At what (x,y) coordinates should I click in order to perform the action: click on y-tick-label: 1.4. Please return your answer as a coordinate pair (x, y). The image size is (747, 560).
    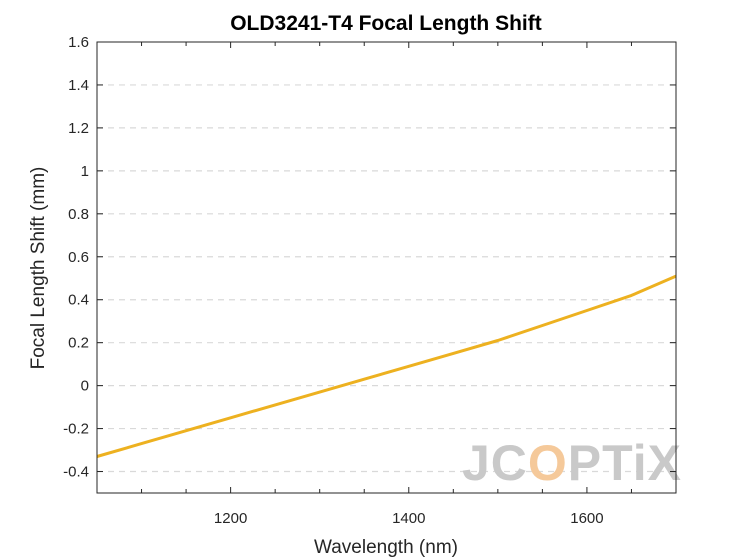
    Looking at the image, I should click on (78, 85).